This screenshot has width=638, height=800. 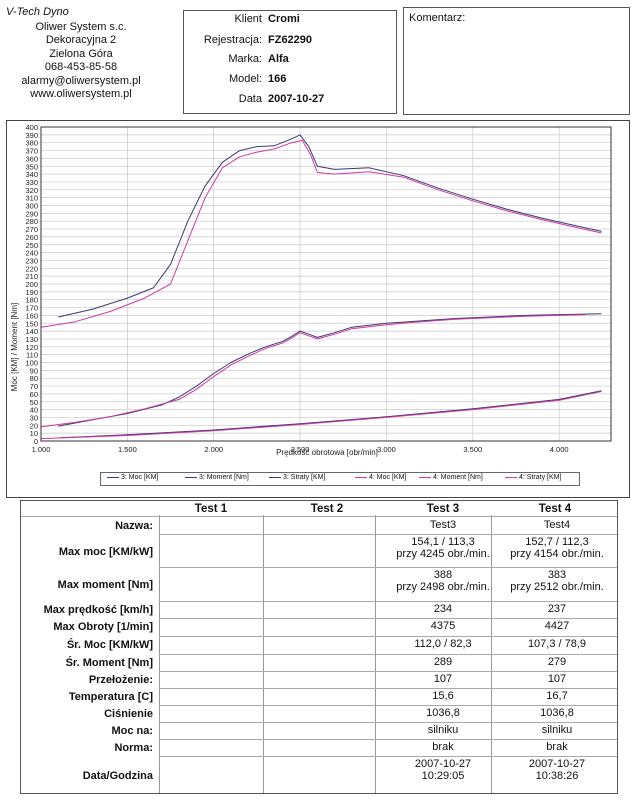 I want to click on row-label: Śr. Moment [Nm], so click(x=109, y=663).